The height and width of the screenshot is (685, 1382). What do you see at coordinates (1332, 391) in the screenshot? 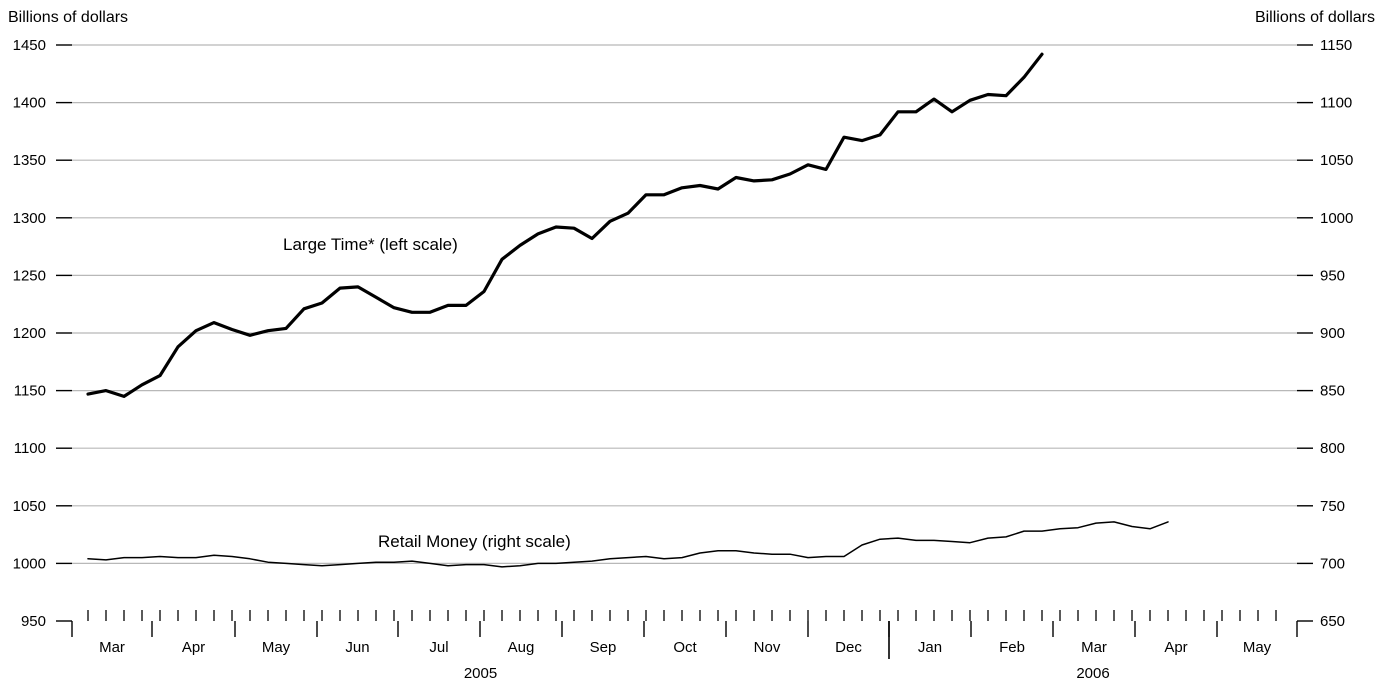
I see `right-tick-label: 850` at bounding box center [1332, 391].